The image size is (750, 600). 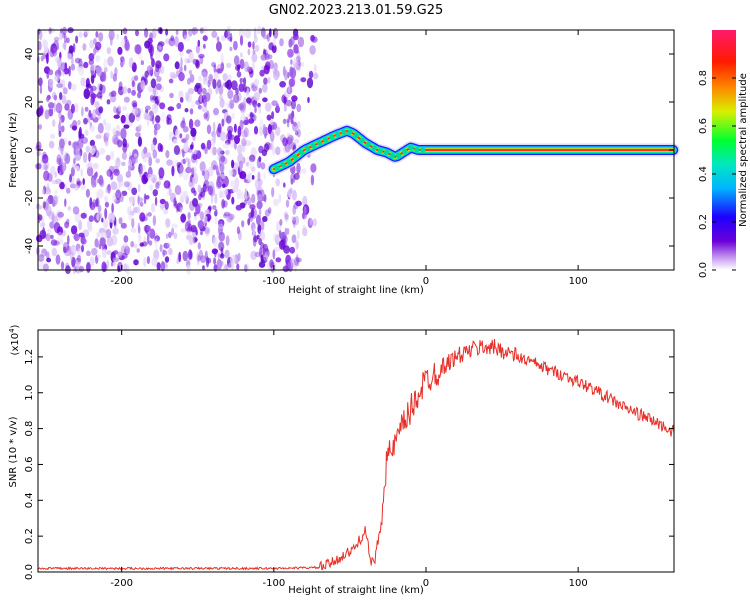 What do you see at coordinates (29, 54) in the screenshot?
I see `y-tick-label: 40` at bounding box center [29, 54].